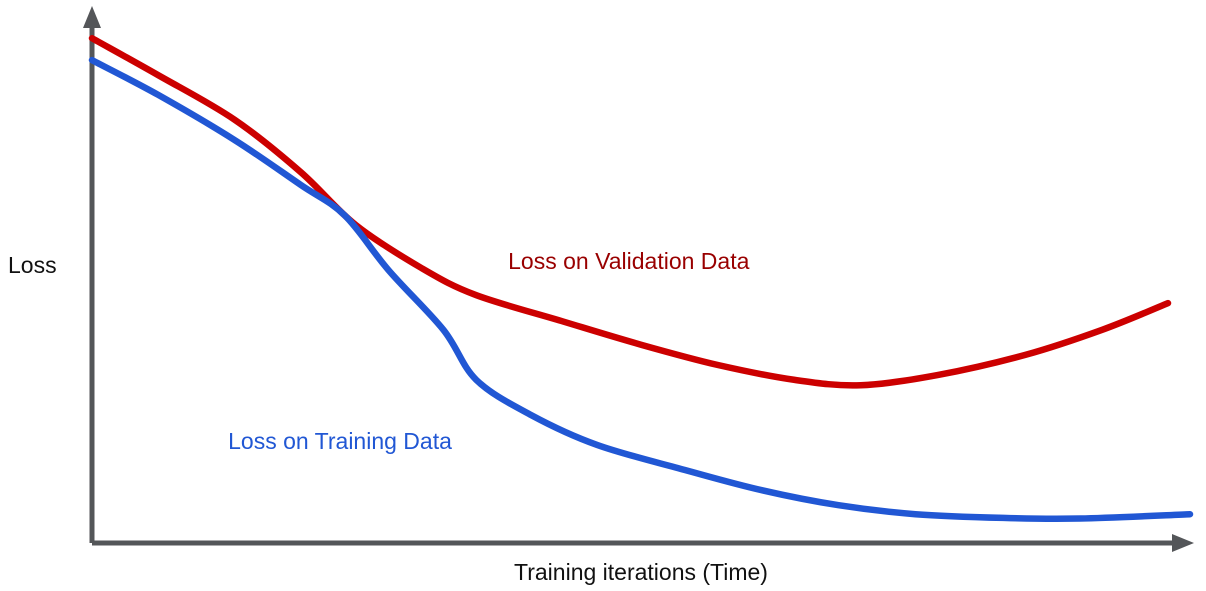 This screenshot has height=591, width=1206. What do you see at coordinates (1183, 543) in the screenshot?
I see `x-axis-arrowhead` at bounding box center [1183, 543].